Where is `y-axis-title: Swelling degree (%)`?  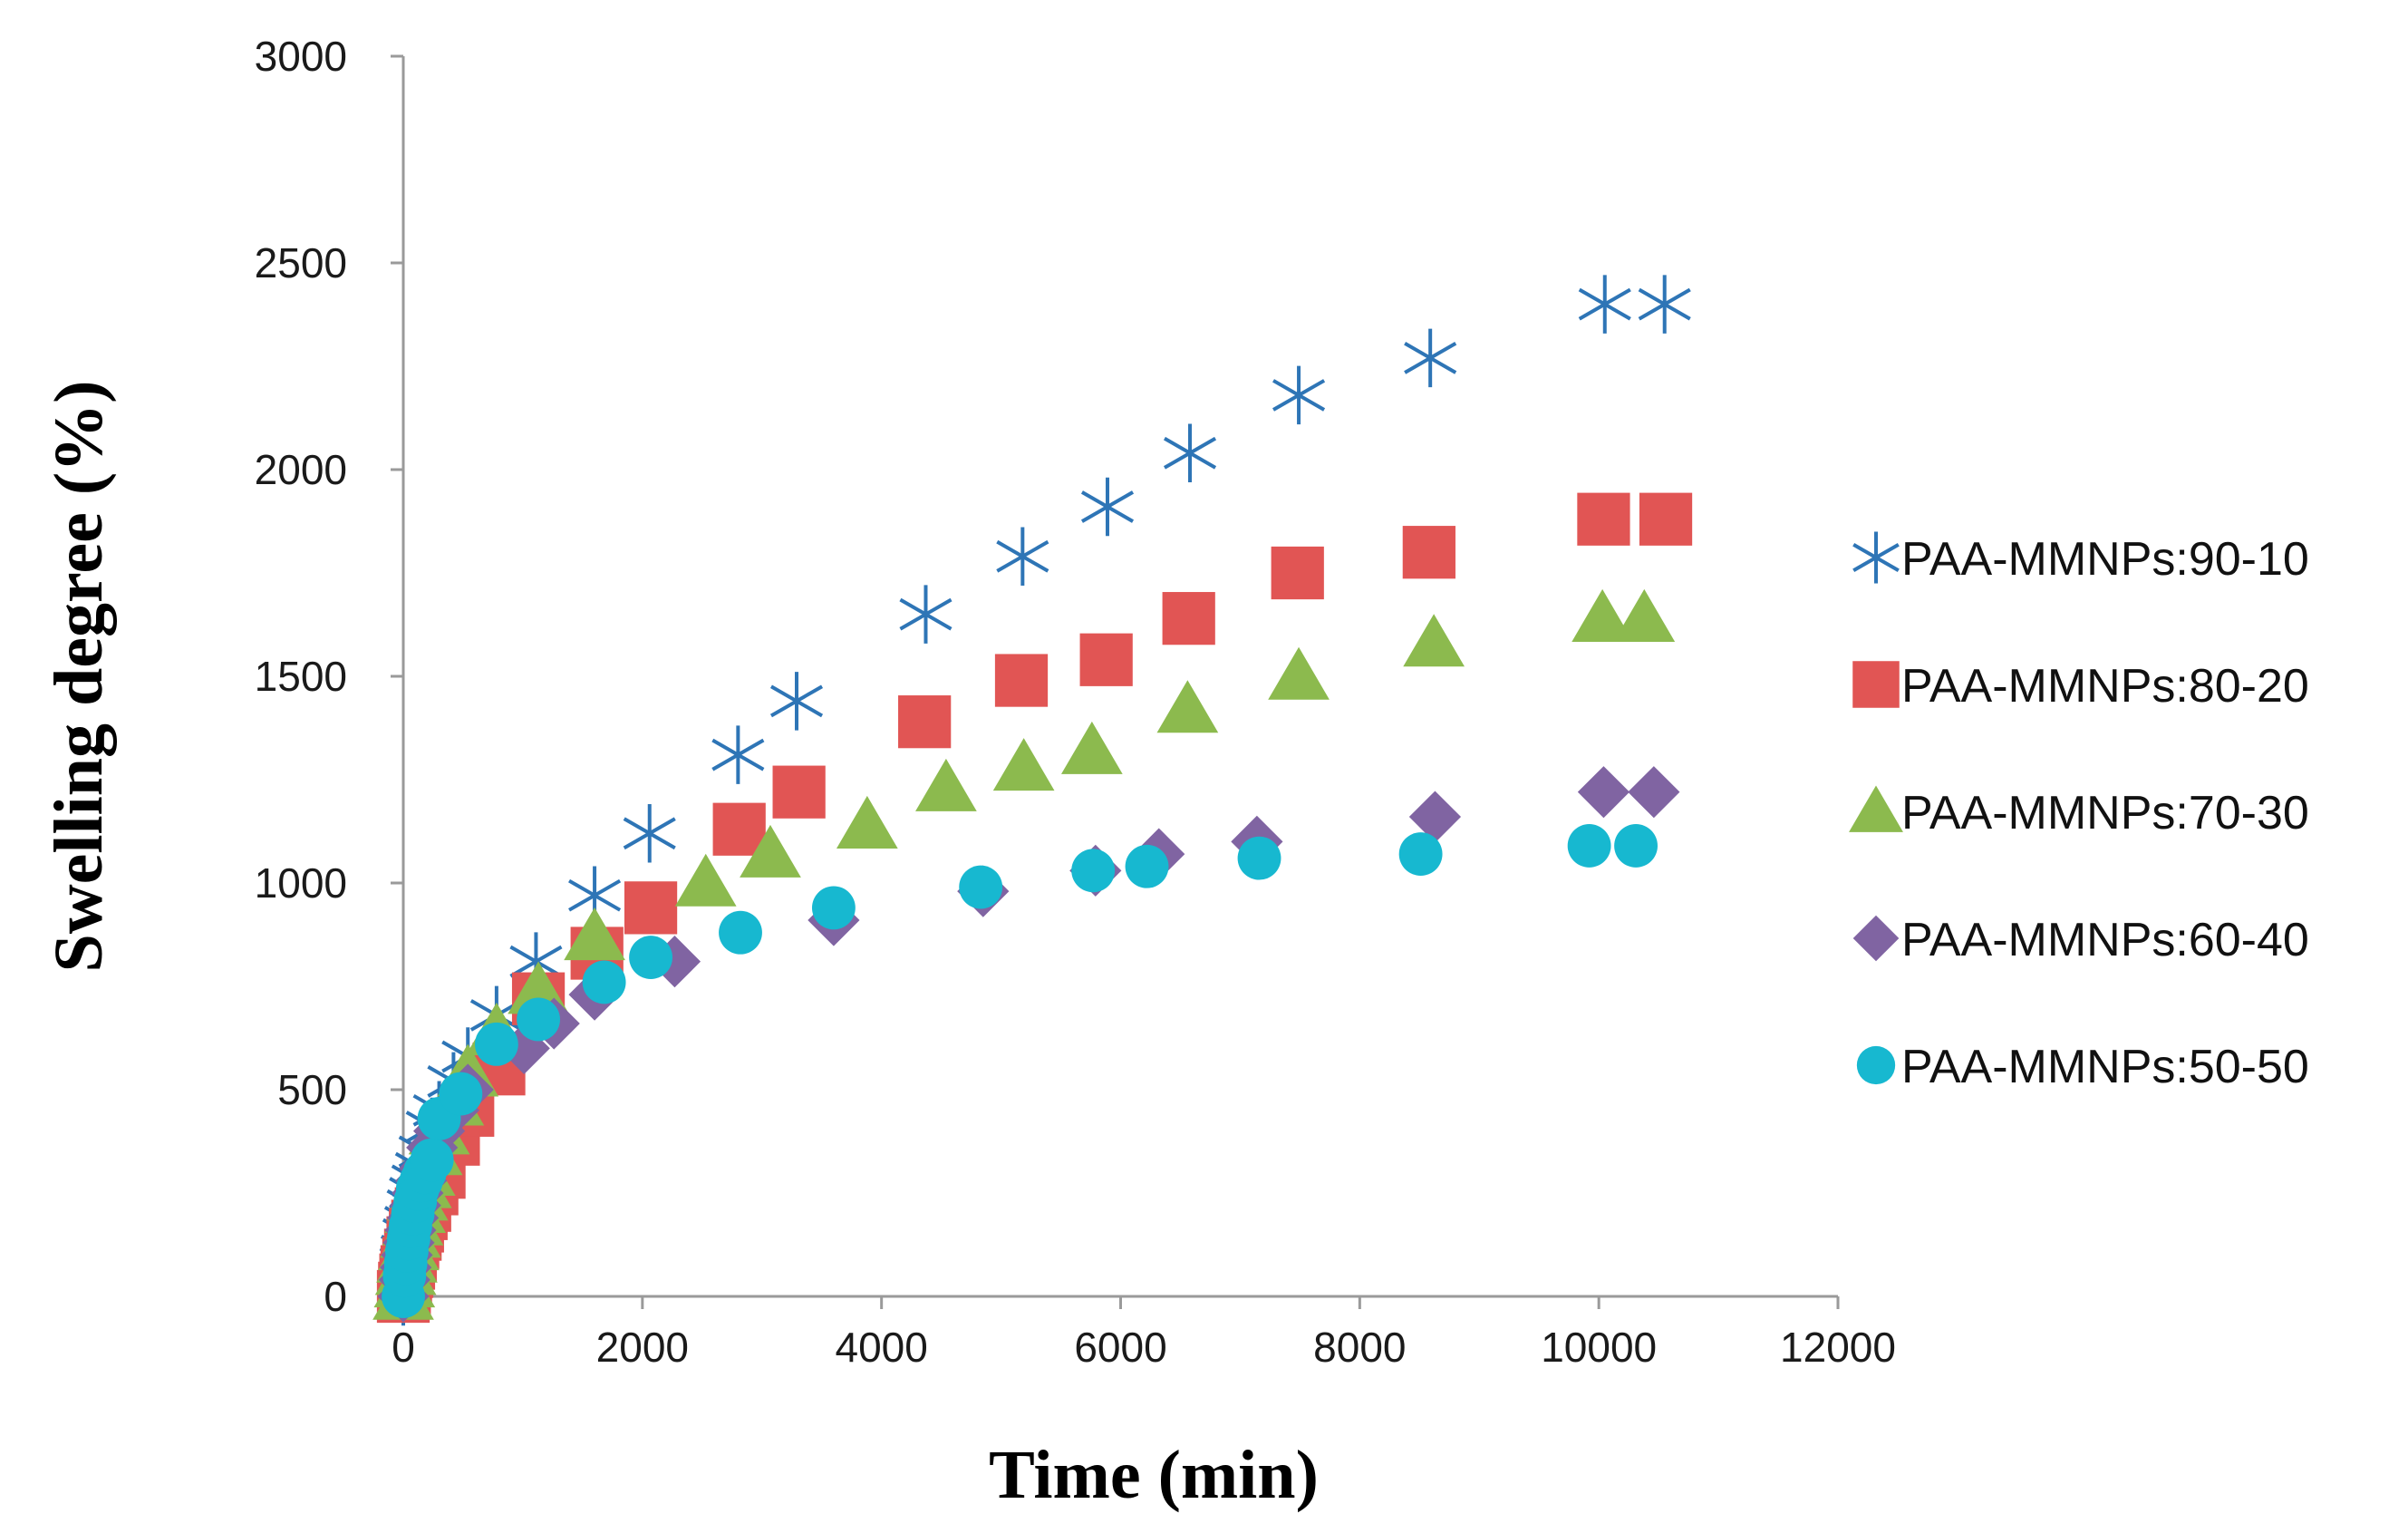
y-axis-title: Swelling degree (%) is located at coordinates (79, 677).